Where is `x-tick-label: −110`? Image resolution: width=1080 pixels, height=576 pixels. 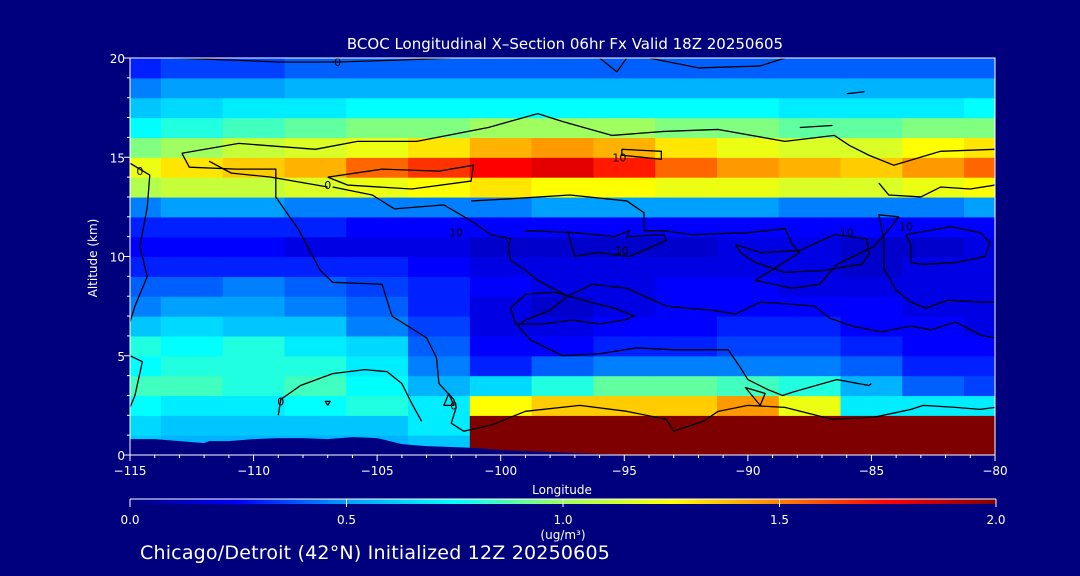 x-tick-label: −110 is located at coordinates (253, 471).